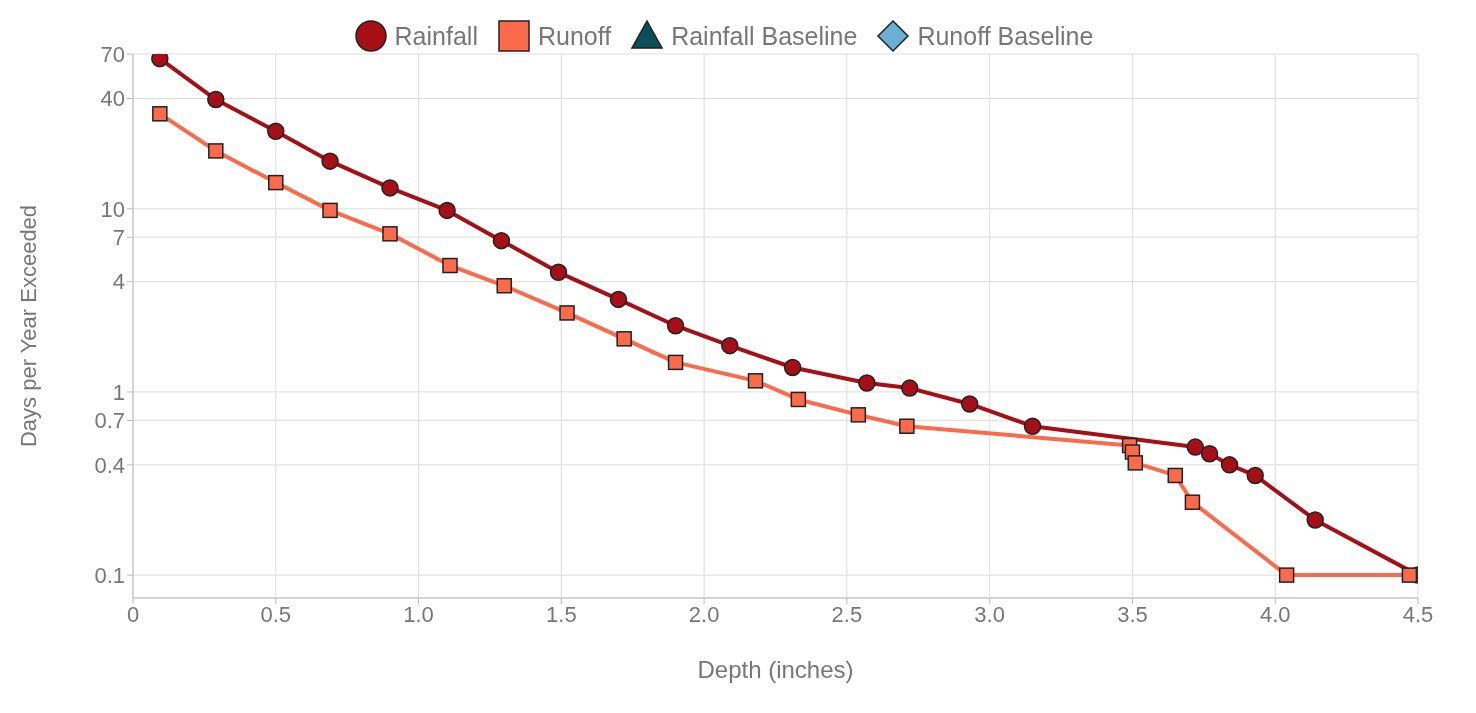  What do you see at coordinates (109, 575) in the screenshot?
I see `y-tick-label: 0.1` at bounding box center [109, 575].